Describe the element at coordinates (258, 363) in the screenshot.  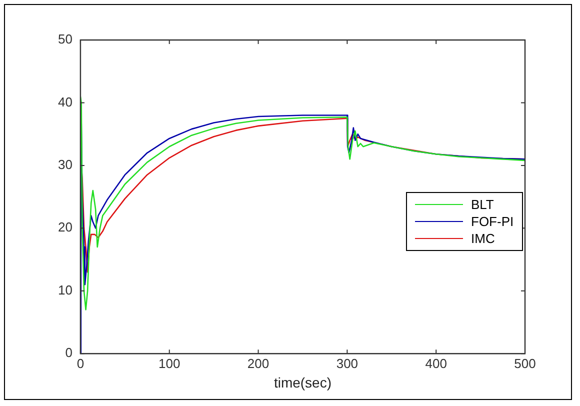
I see `x-tick-label: 200` at that location.